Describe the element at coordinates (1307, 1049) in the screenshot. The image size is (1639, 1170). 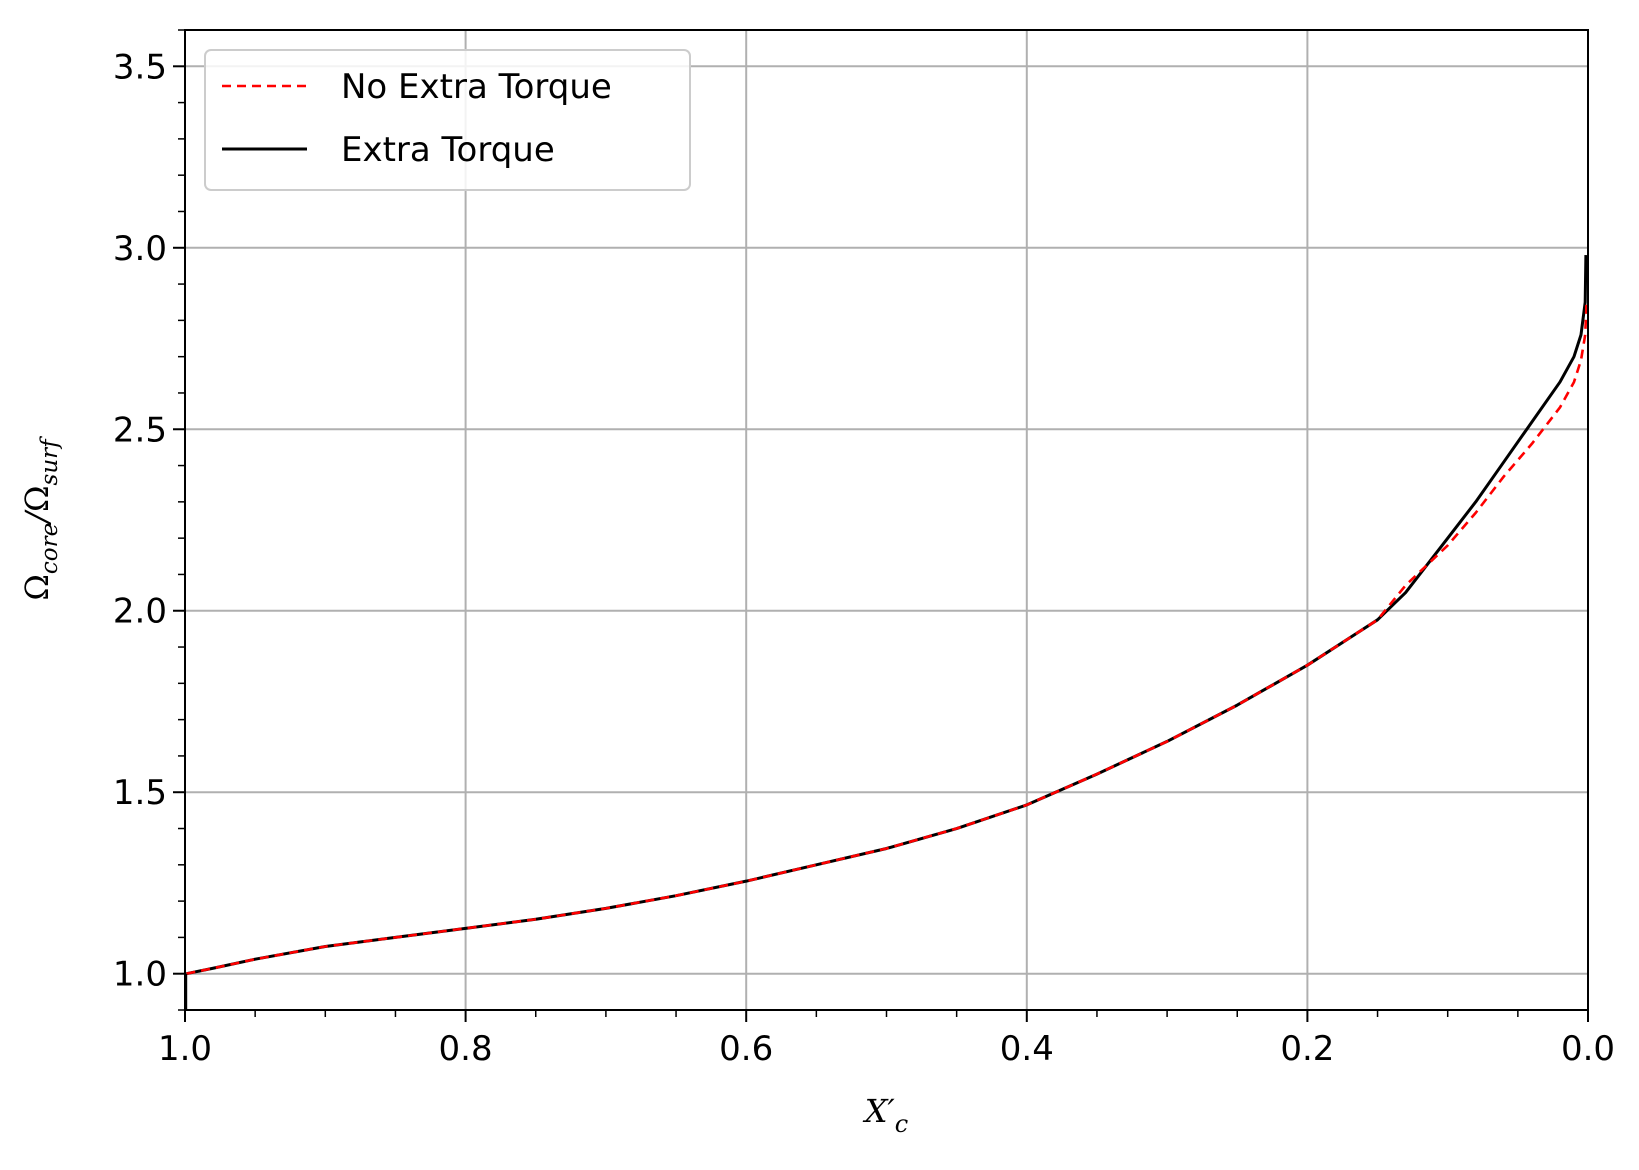
I see `x-tick-label: 0.2` at that location.